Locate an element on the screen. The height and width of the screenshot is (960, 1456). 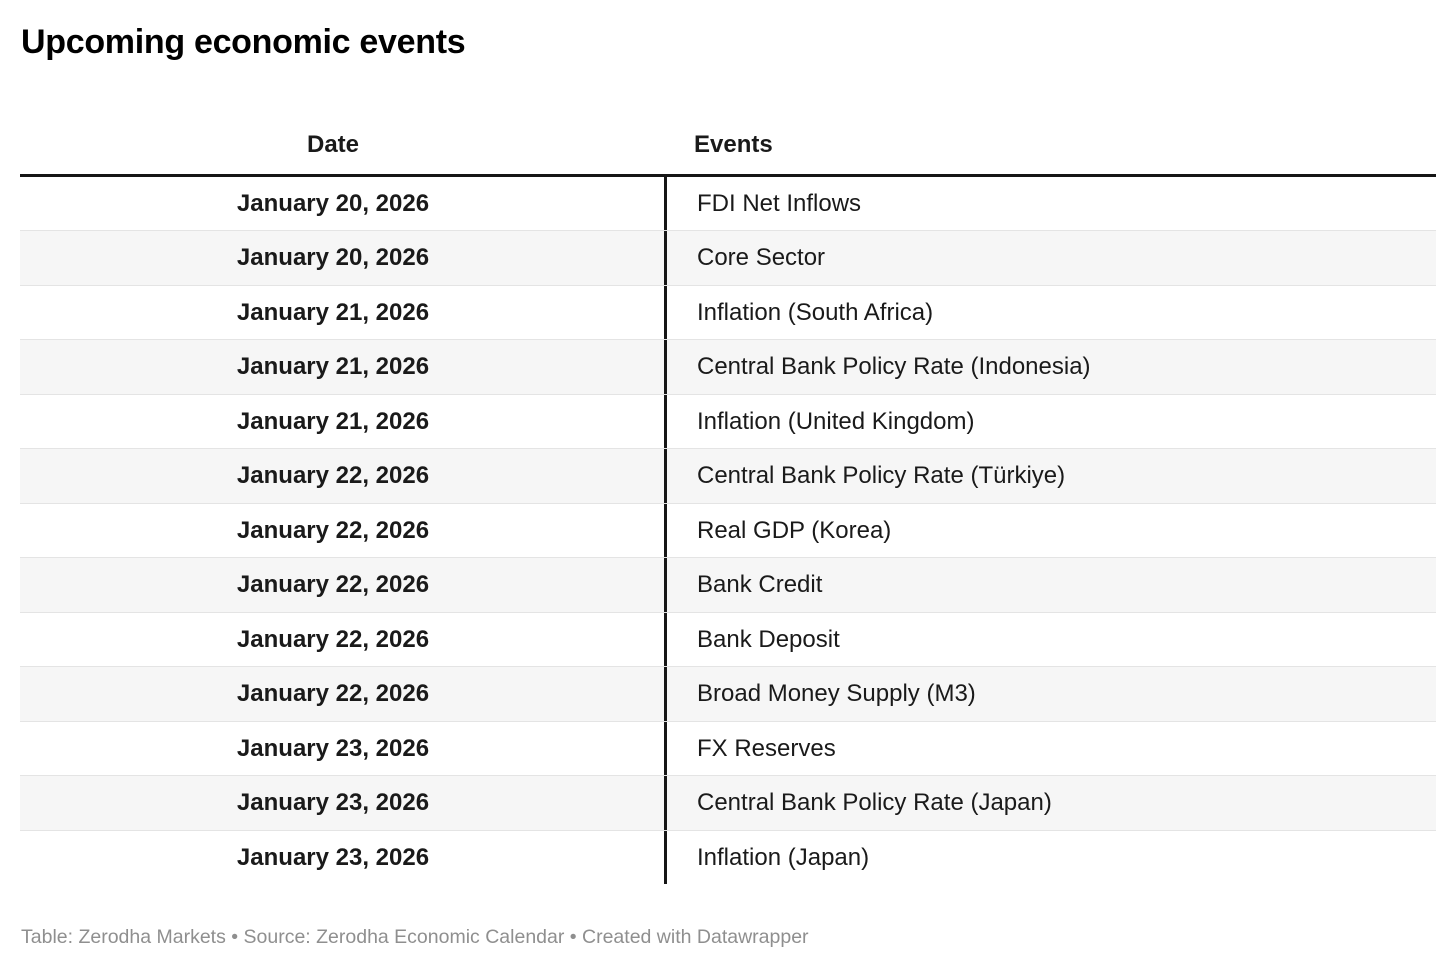
event-cell: FDI Net Inflows is located at coordinates (1050, 203).